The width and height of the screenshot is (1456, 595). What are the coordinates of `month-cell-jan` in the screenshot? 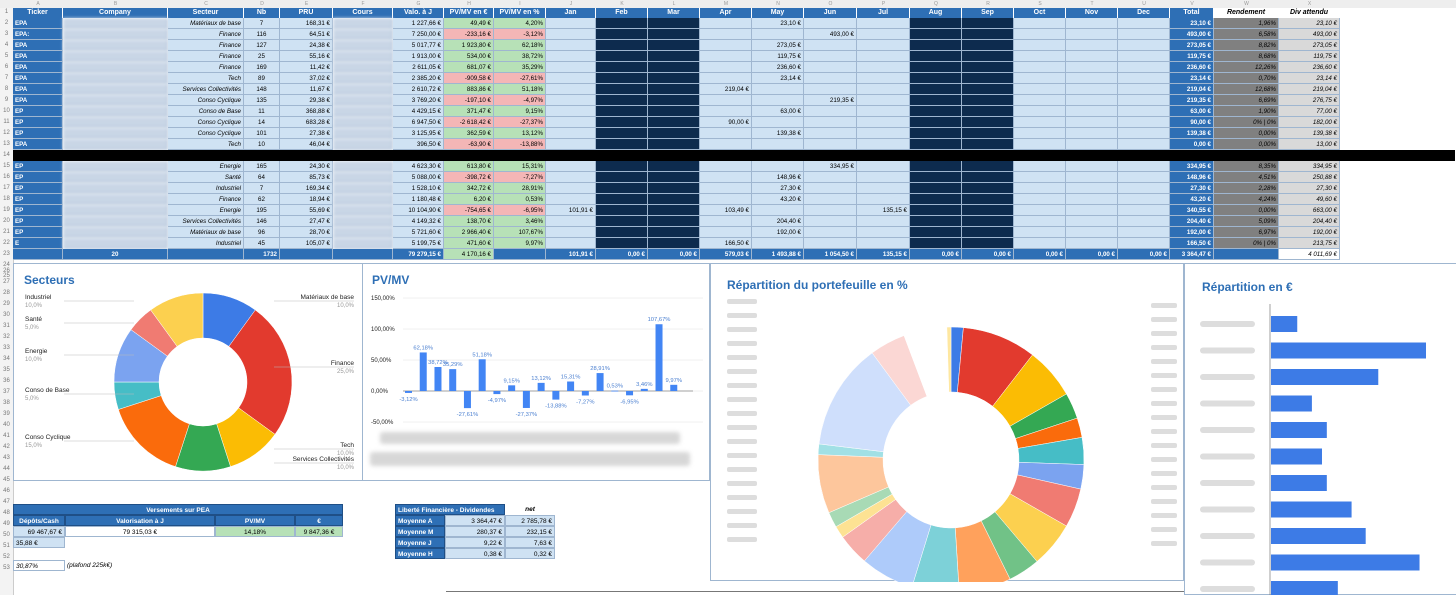 It's located at (571, 56).